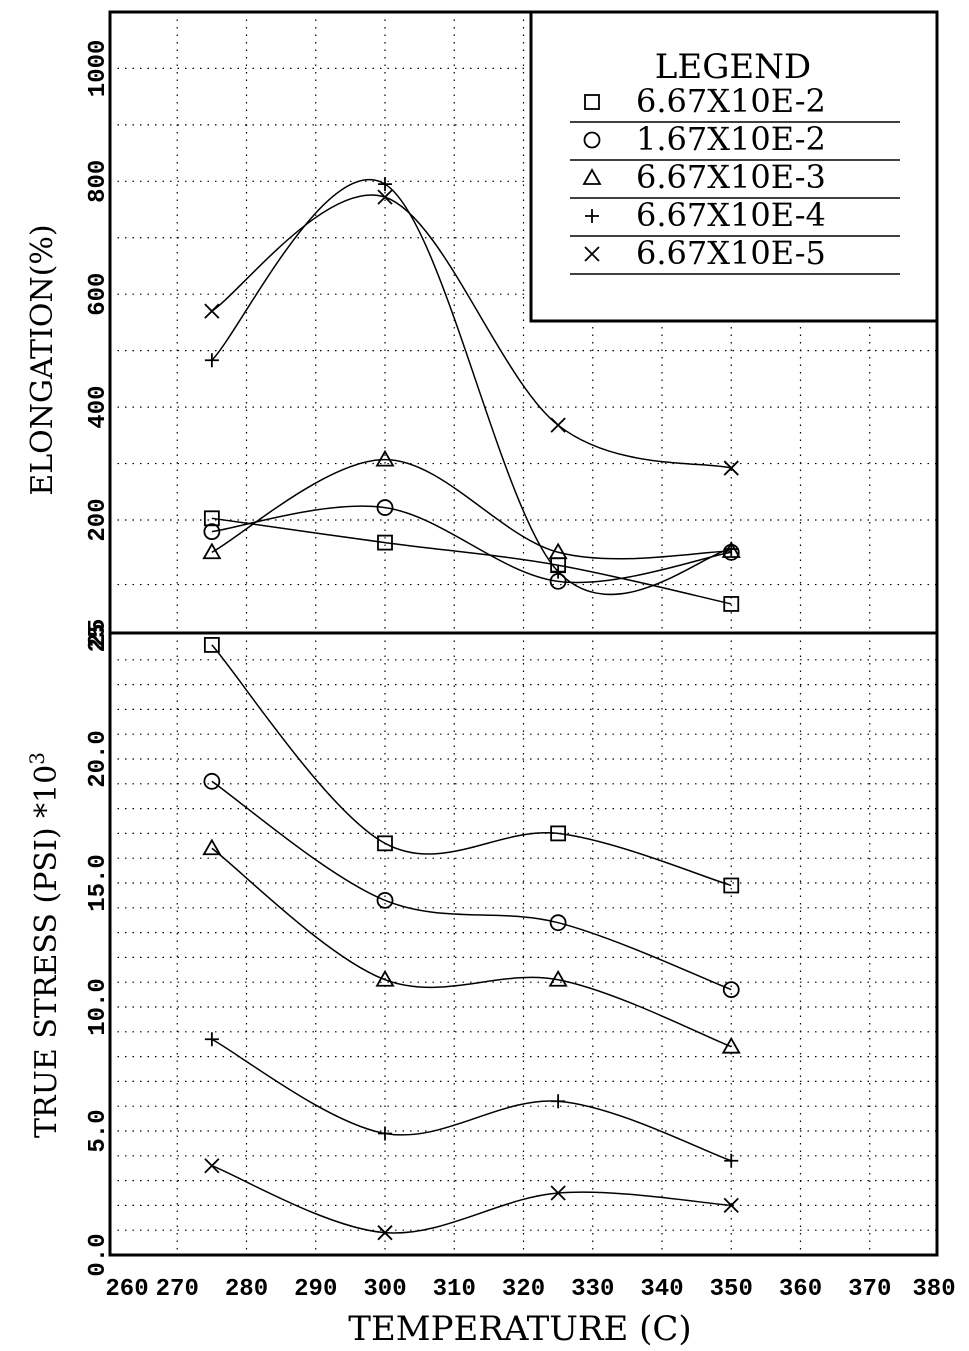 Image resolution: width=969 pixels, height=1351 pixels. I want to click on stress-curve-square, so click(471, 765).